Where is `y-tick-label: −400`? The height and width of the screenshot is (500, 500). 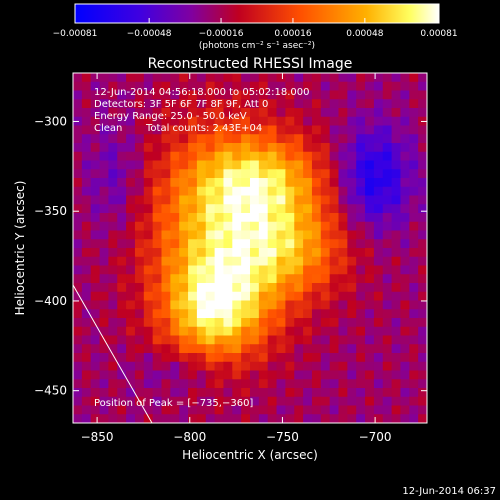
y-tick-label: −400 is located at coordinates (50, 301).